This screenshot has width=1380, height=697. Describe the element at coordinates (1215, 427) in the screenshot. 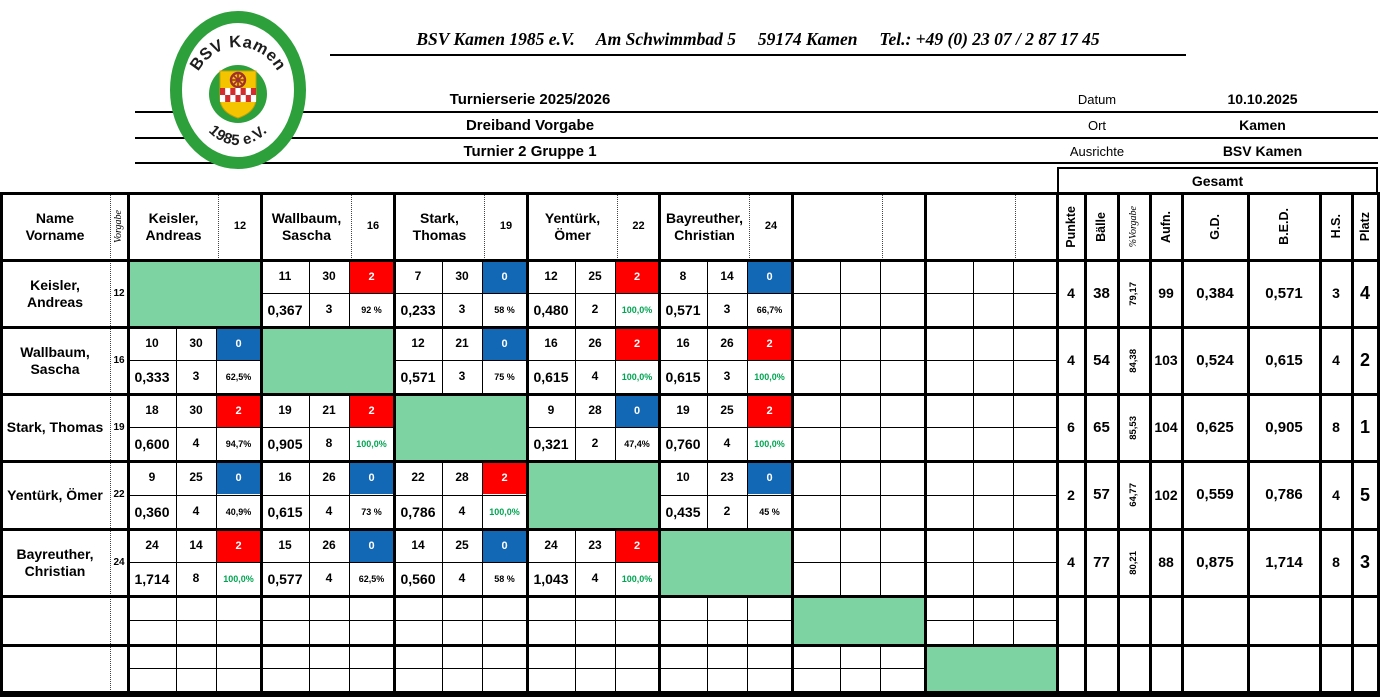

I see `total-gd: 0,625` at that location.